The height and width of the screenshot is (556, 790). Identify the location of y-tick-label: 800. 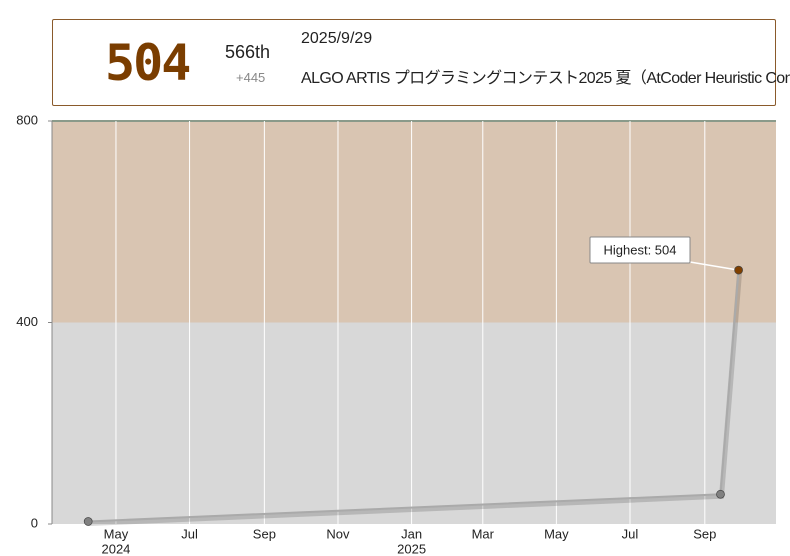
(27, 119).